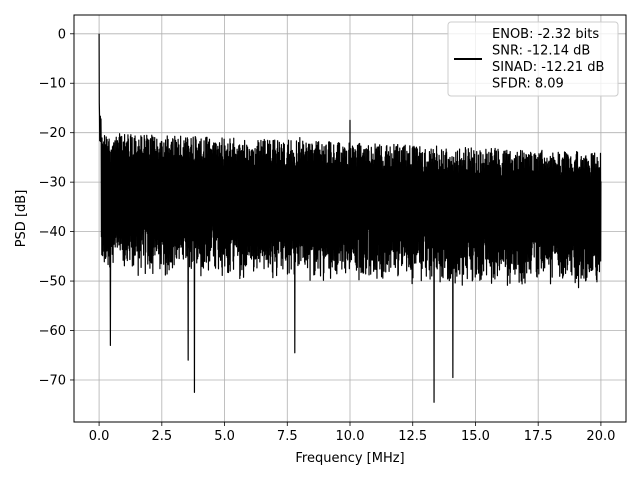  Describe the element at coordinates (21, 219) in the screenshot. I see `y-axis-label: PSD [dB]` at that location.